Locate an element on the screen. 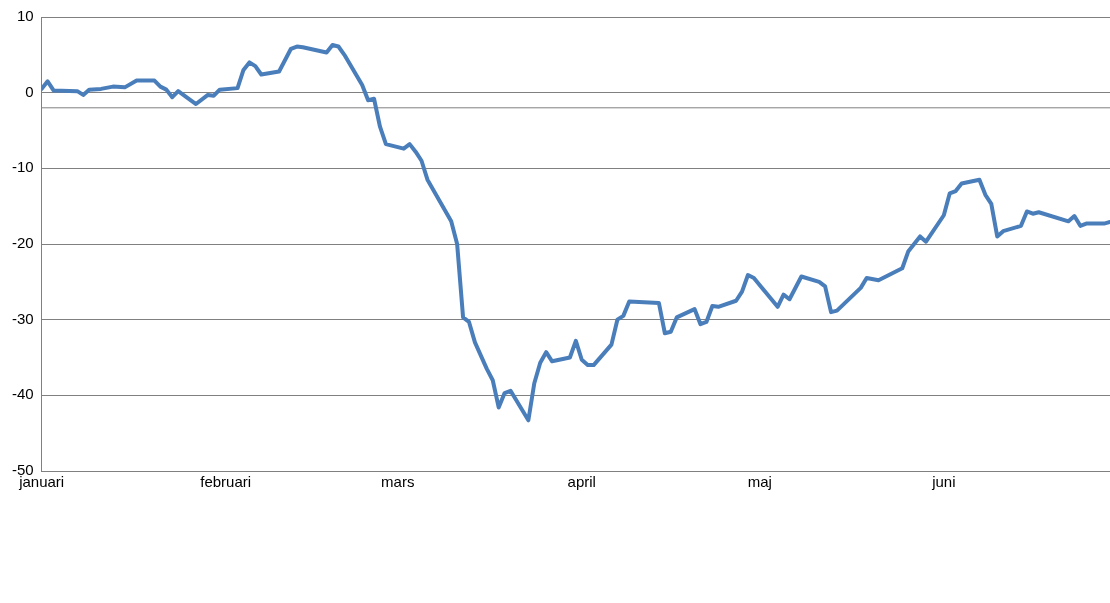 The height and width of the screenshot is (603, 1110). x-tick-label: februari is located at coordinates (226, 482).